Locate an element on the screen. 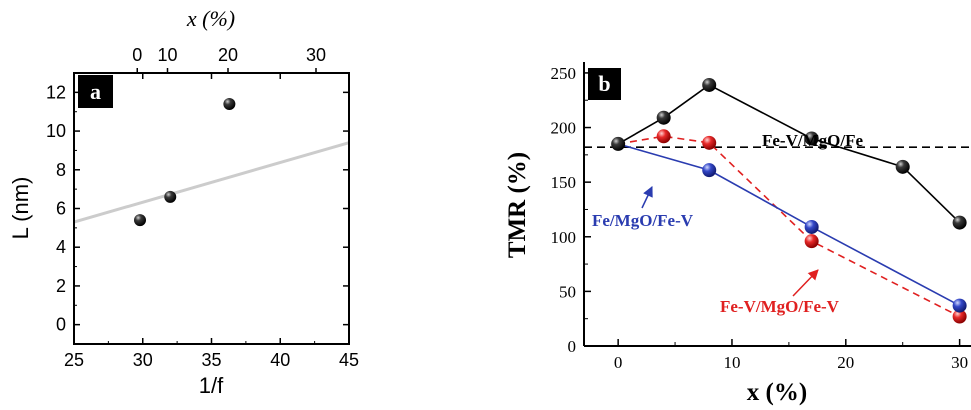  series-label-fe-v-mgo-fe: Fe-V/MgO/Fe is located at coordinates (812, 140).